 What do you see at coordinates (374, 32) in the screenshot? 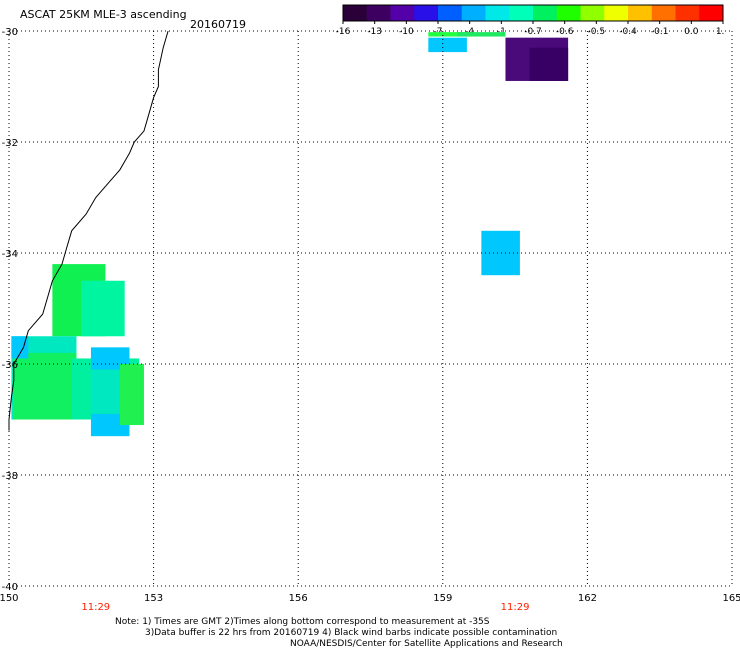
I see `colorbar-tick-label: -13` at bounding box center [374, 32].